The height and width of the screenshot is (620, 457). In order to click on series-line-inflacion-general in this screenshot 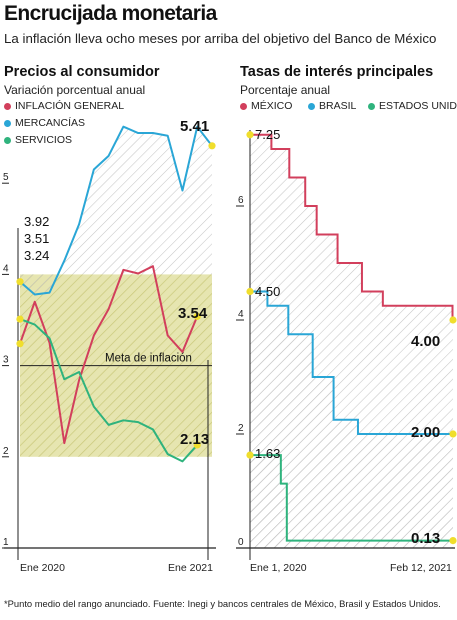, I will do `click(109, 355)`.